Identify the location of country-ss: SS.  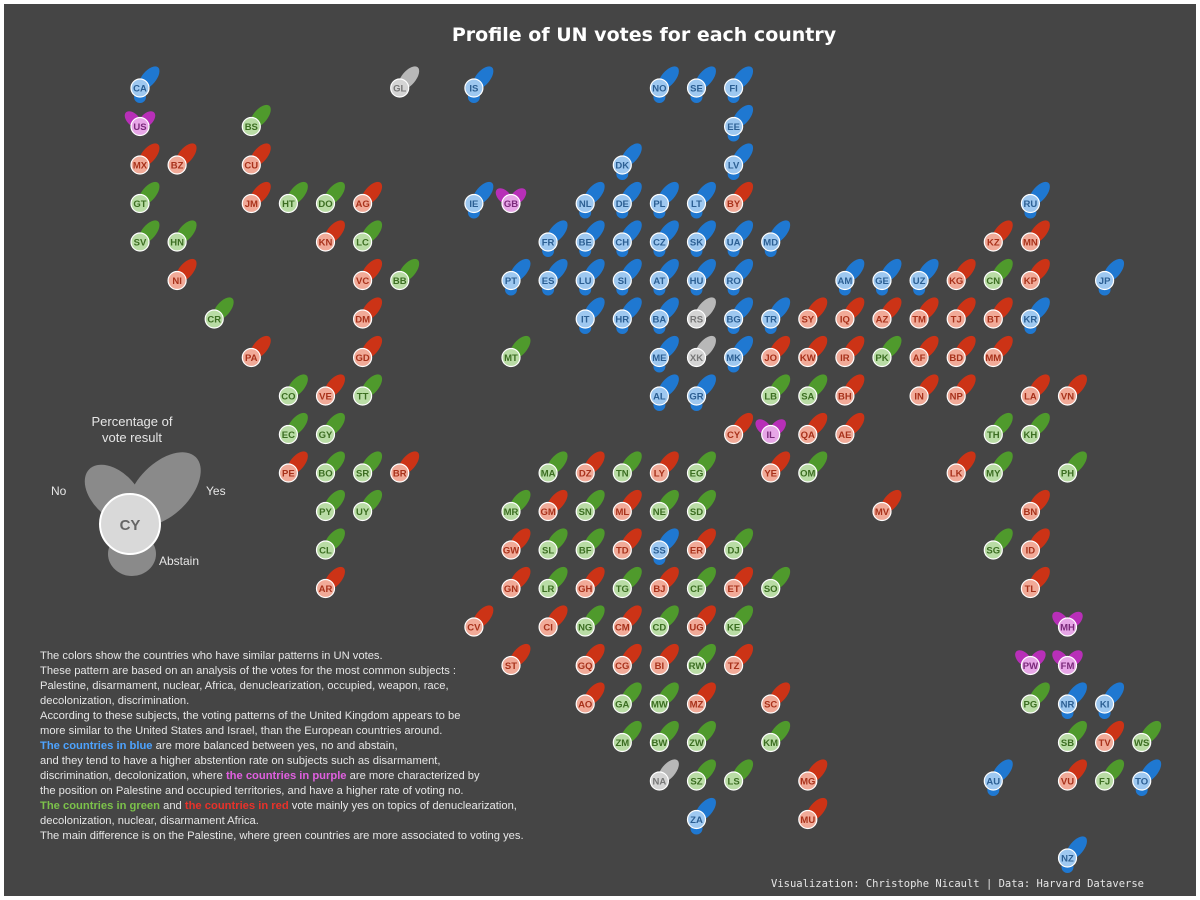
(664, 546).